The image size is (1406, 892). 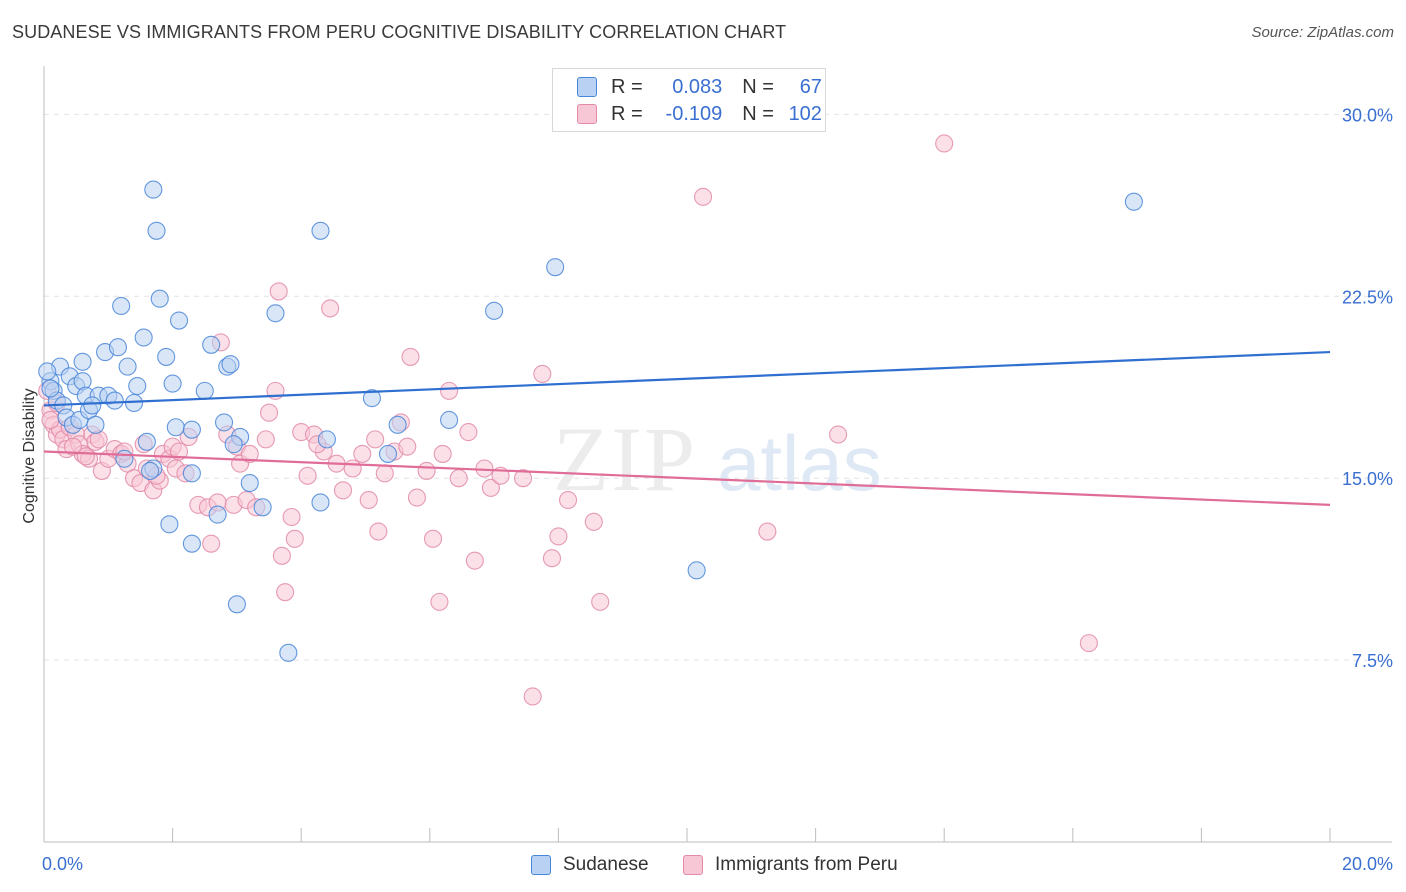 I want to click on watermark-zip: ZIP, so click(x=625, y=459).